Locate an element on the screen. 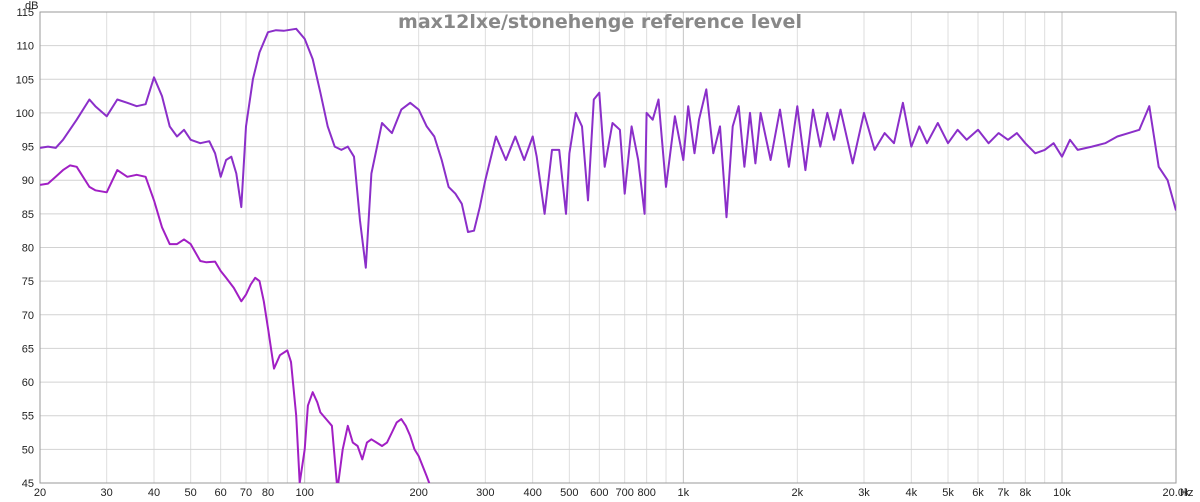 This screenshot has height=502, width=1200. x-tick-label: 1k is located at coordinates (684, 493).